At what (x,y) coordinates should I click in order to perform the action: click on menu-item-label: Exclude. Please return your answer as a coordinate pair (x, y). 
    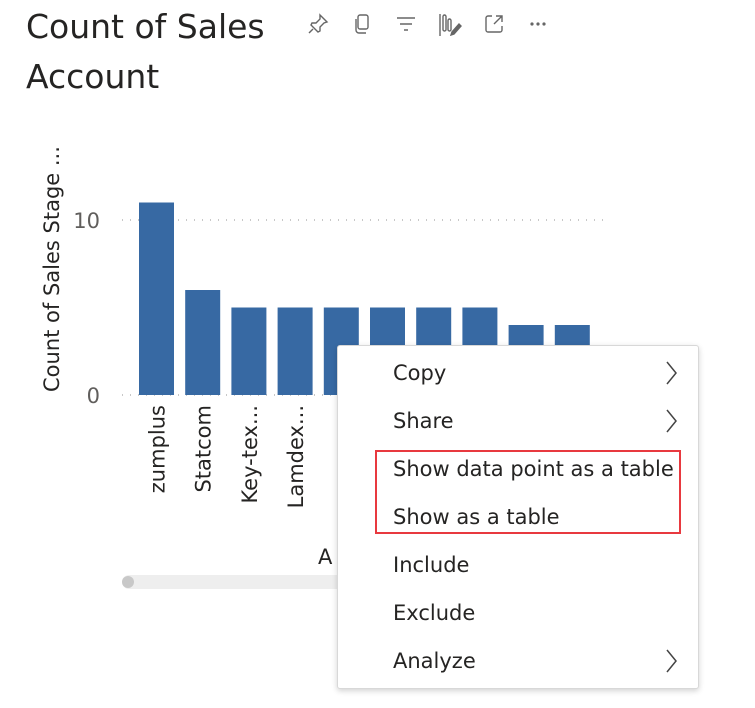
    Looking at the image, I should click on (434, 613).